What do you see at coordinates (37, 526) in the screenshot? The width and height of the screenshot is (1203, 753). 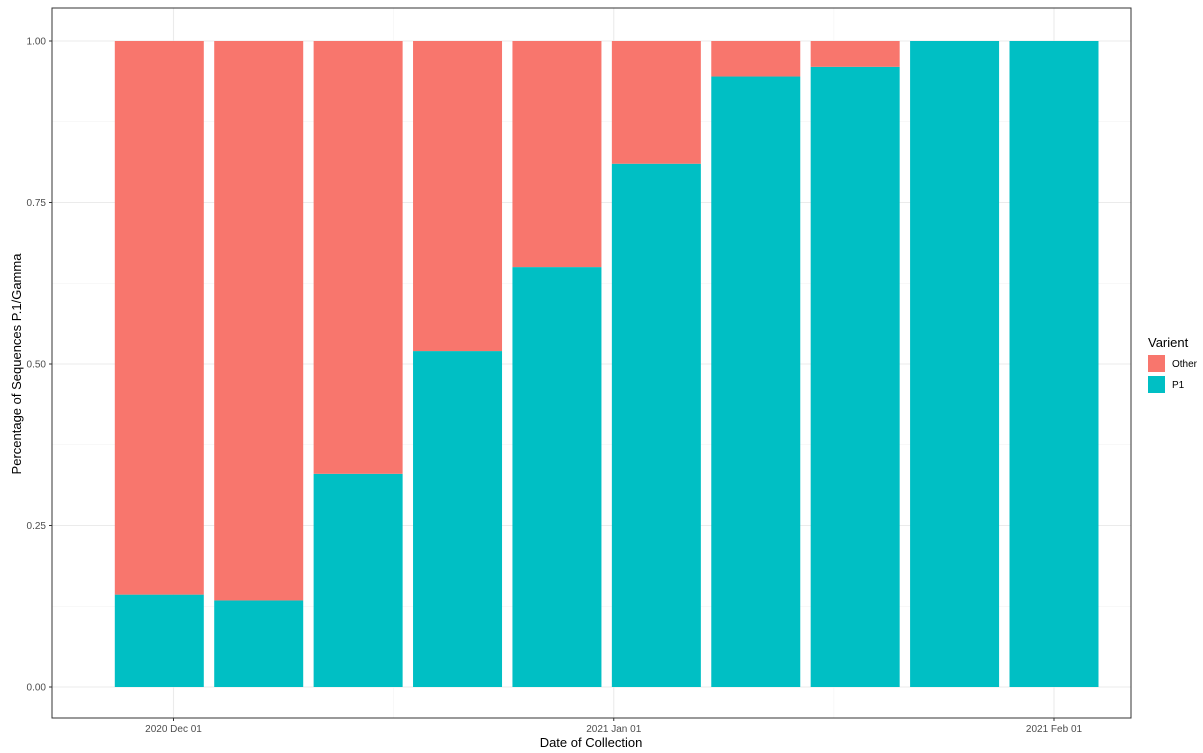 I see `y-tick-label: 0.25` at bounding box center [37, 526].